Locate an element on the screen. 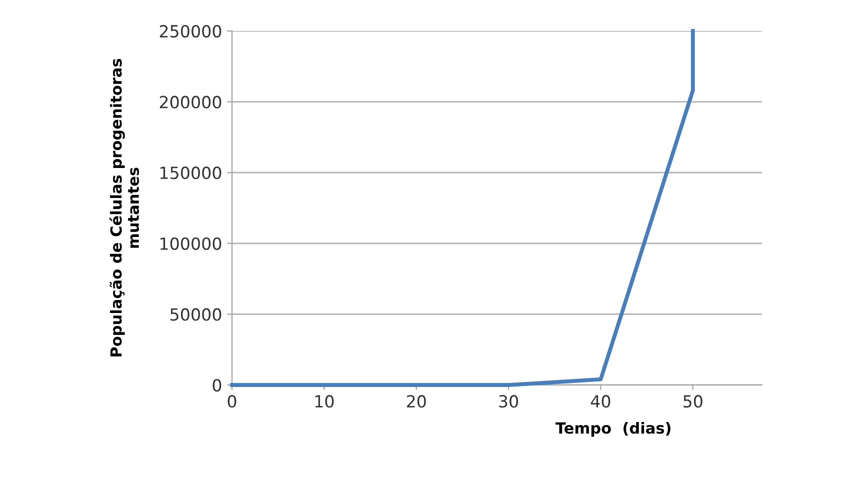  x-tick-label: 50 is located at coordinates (693, 401).